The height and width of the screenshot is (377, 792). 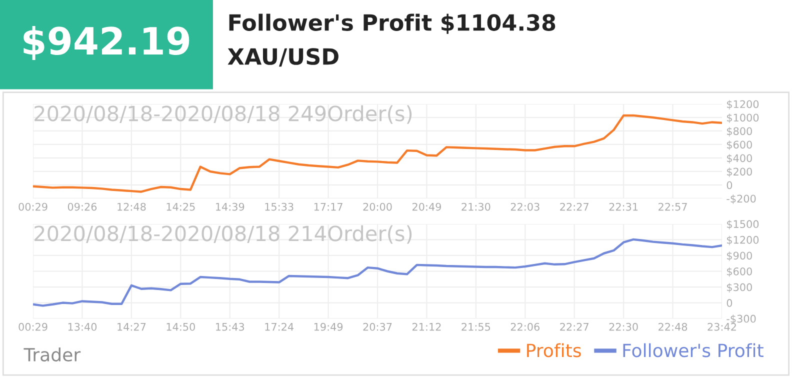 I want to click on legend-label: Follower's Profit, so click(x=693, y=350).